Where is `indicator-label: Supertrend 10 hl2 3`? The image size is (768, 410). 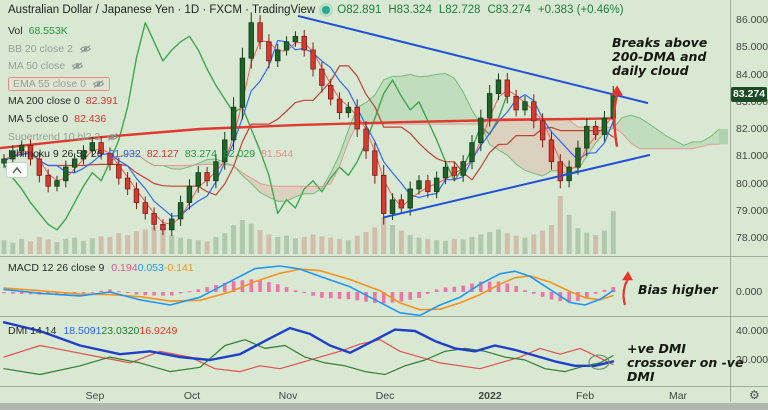 indicator-label: Supertrend 10 hl2 3 is located at coordinates (54, 136).